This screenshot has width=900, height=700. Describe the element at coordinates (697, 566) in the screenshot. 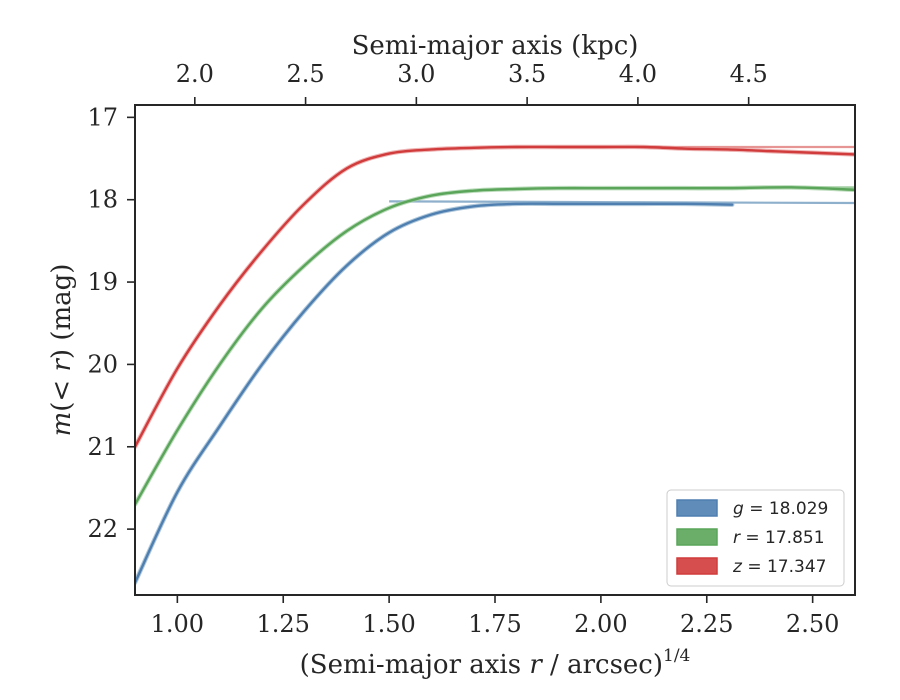

I see `legend-swatch-z` at that location.